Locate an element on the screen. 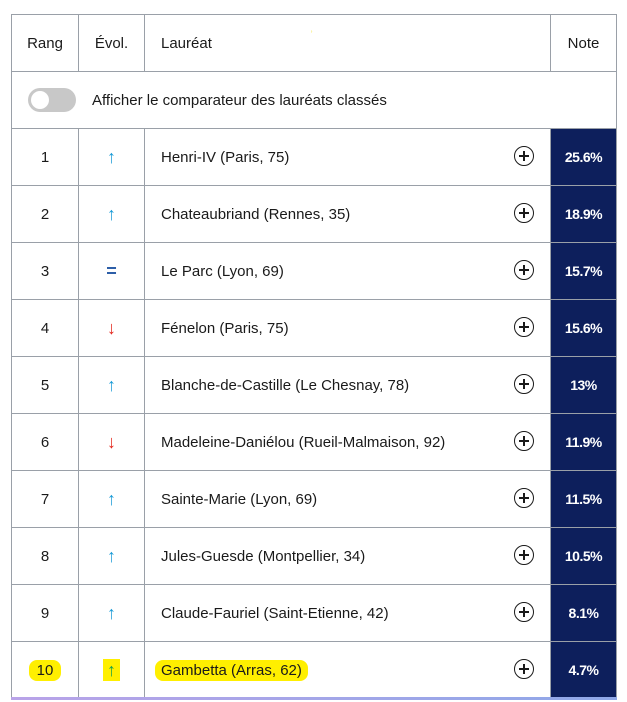 The width and height of the screenshot is (627, 702). rank-number: 4 is located at coordinates (45, 328).